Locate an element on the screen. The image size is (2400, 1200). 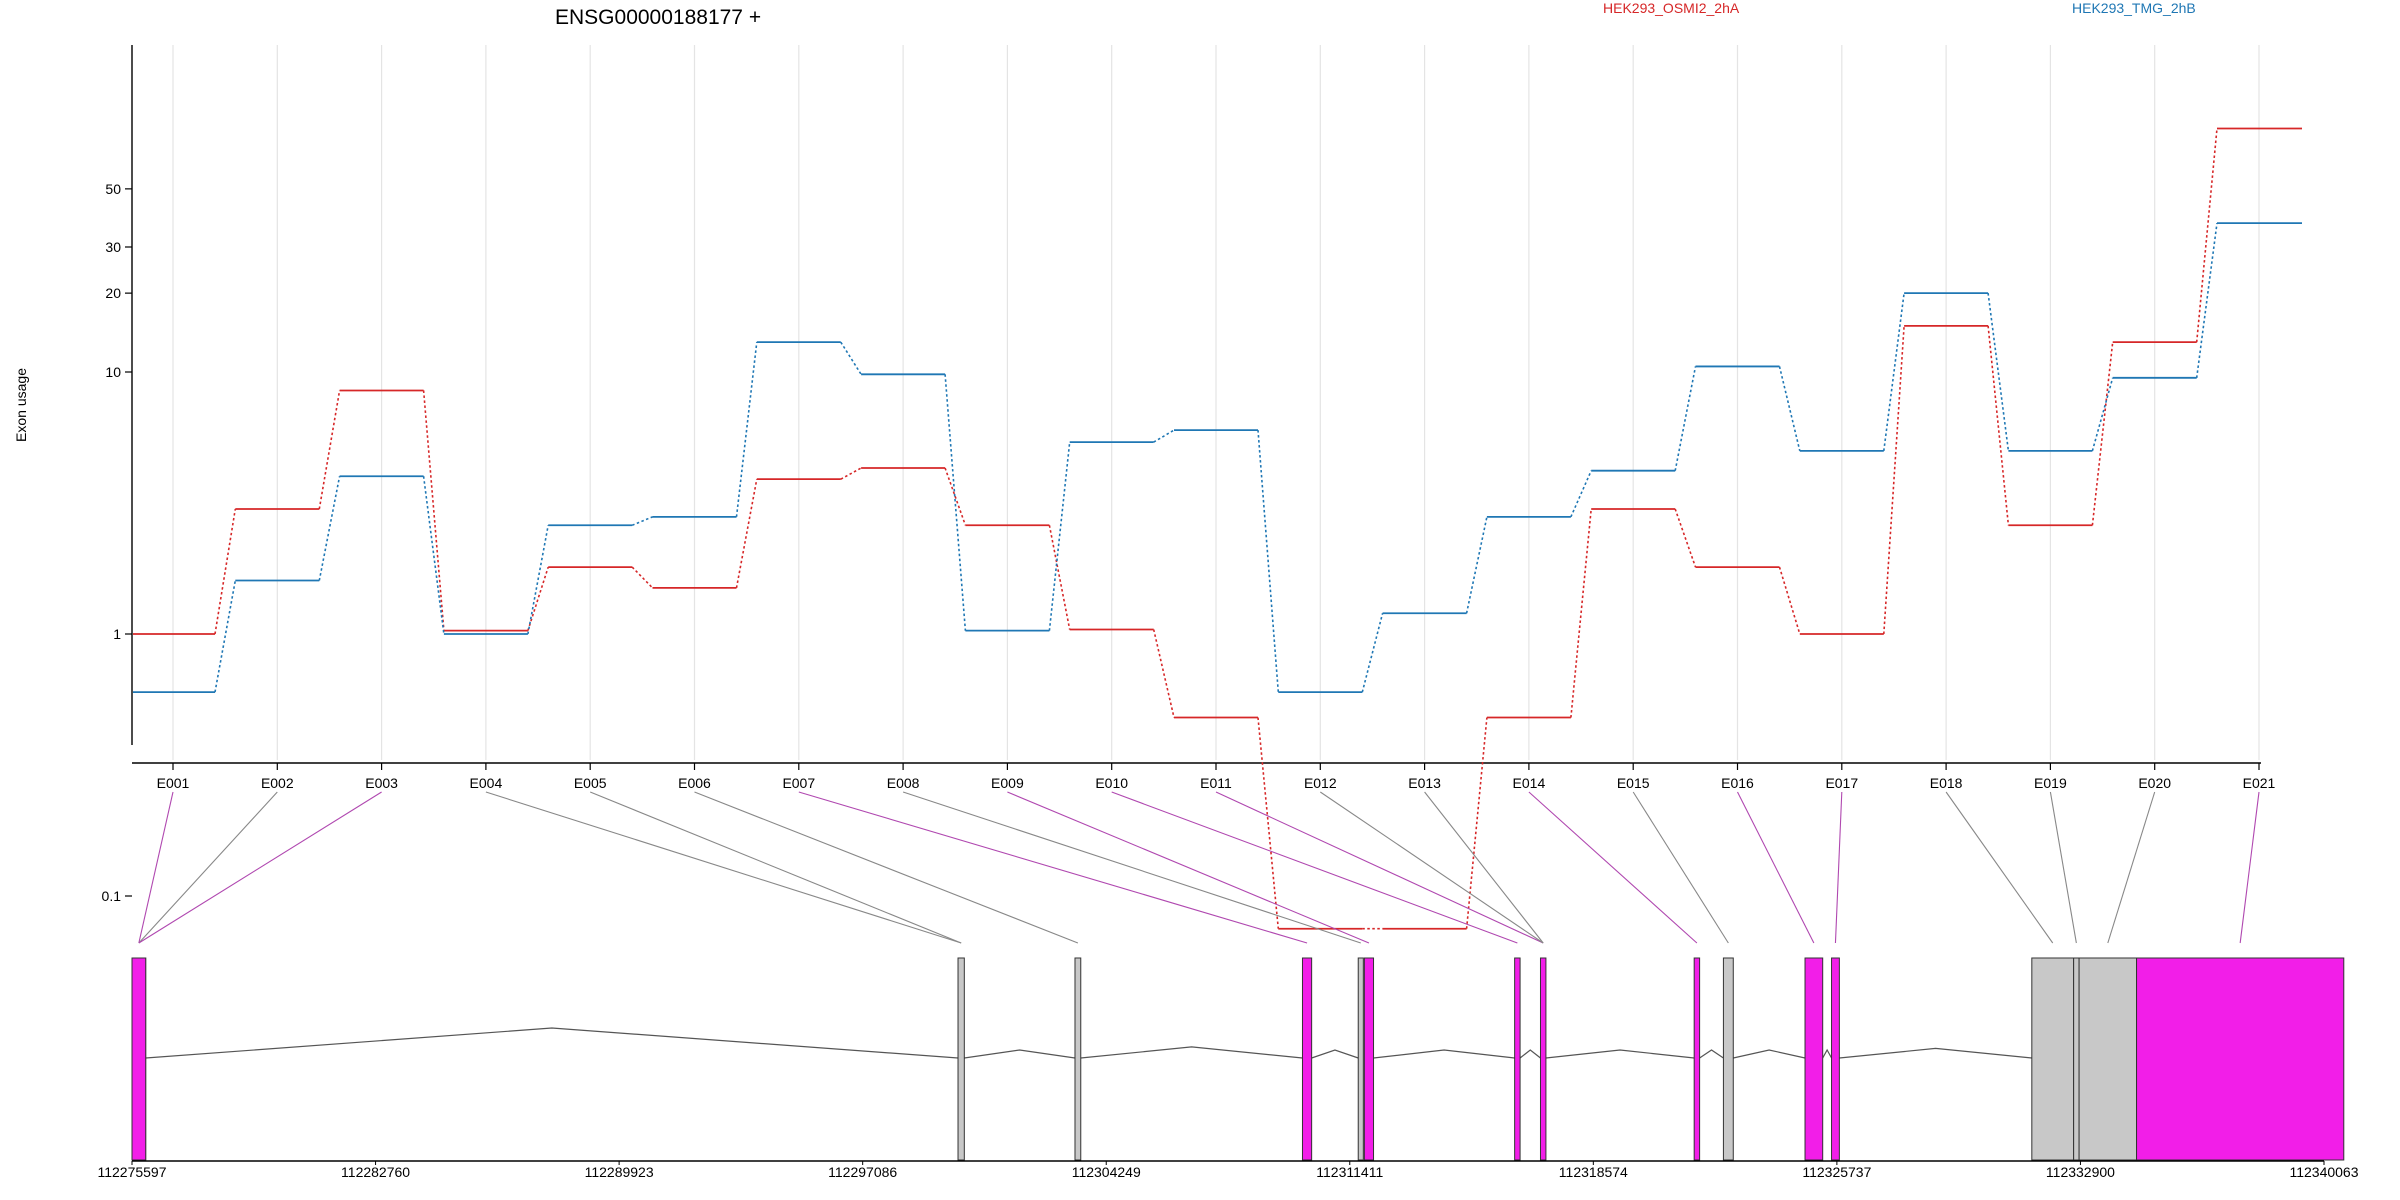
connector-e011 is located at coordinates (1379, 867).